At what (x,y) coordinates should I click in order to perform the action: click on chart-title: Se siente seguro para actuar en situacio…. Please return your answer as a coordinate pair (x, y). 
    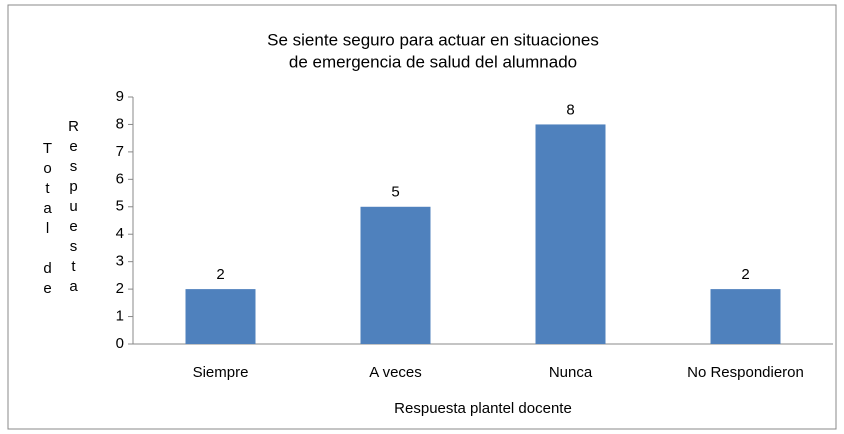
    Looking at the image, I should click on (433, 39).